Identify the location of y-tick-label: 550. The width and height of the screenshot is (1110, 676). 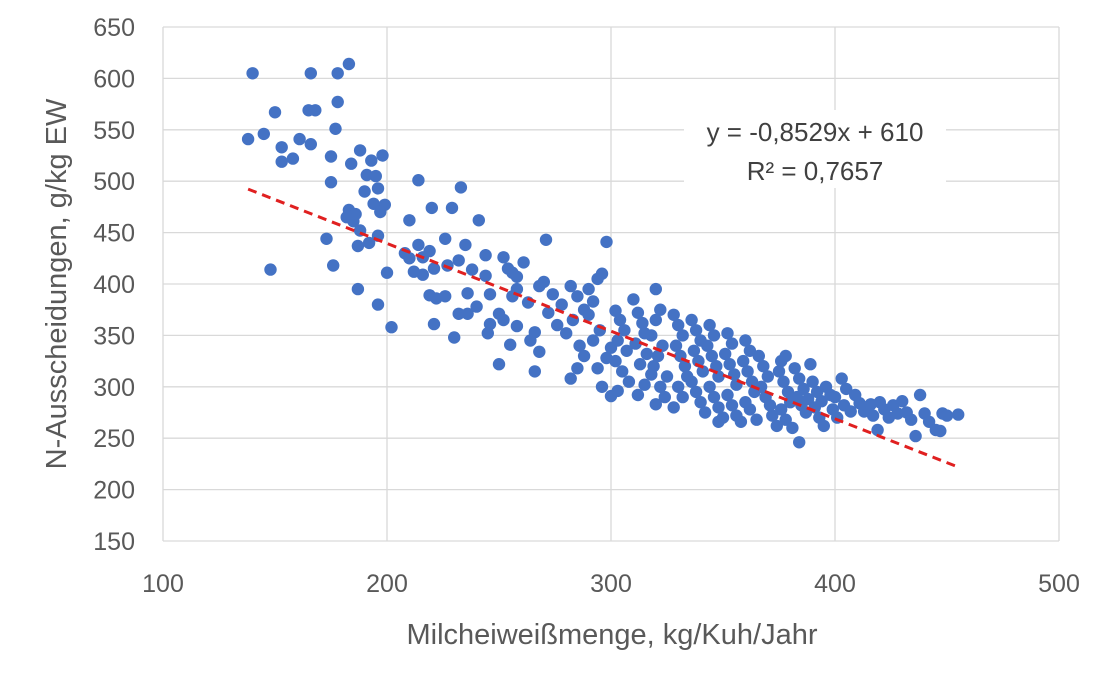
(114, 131).